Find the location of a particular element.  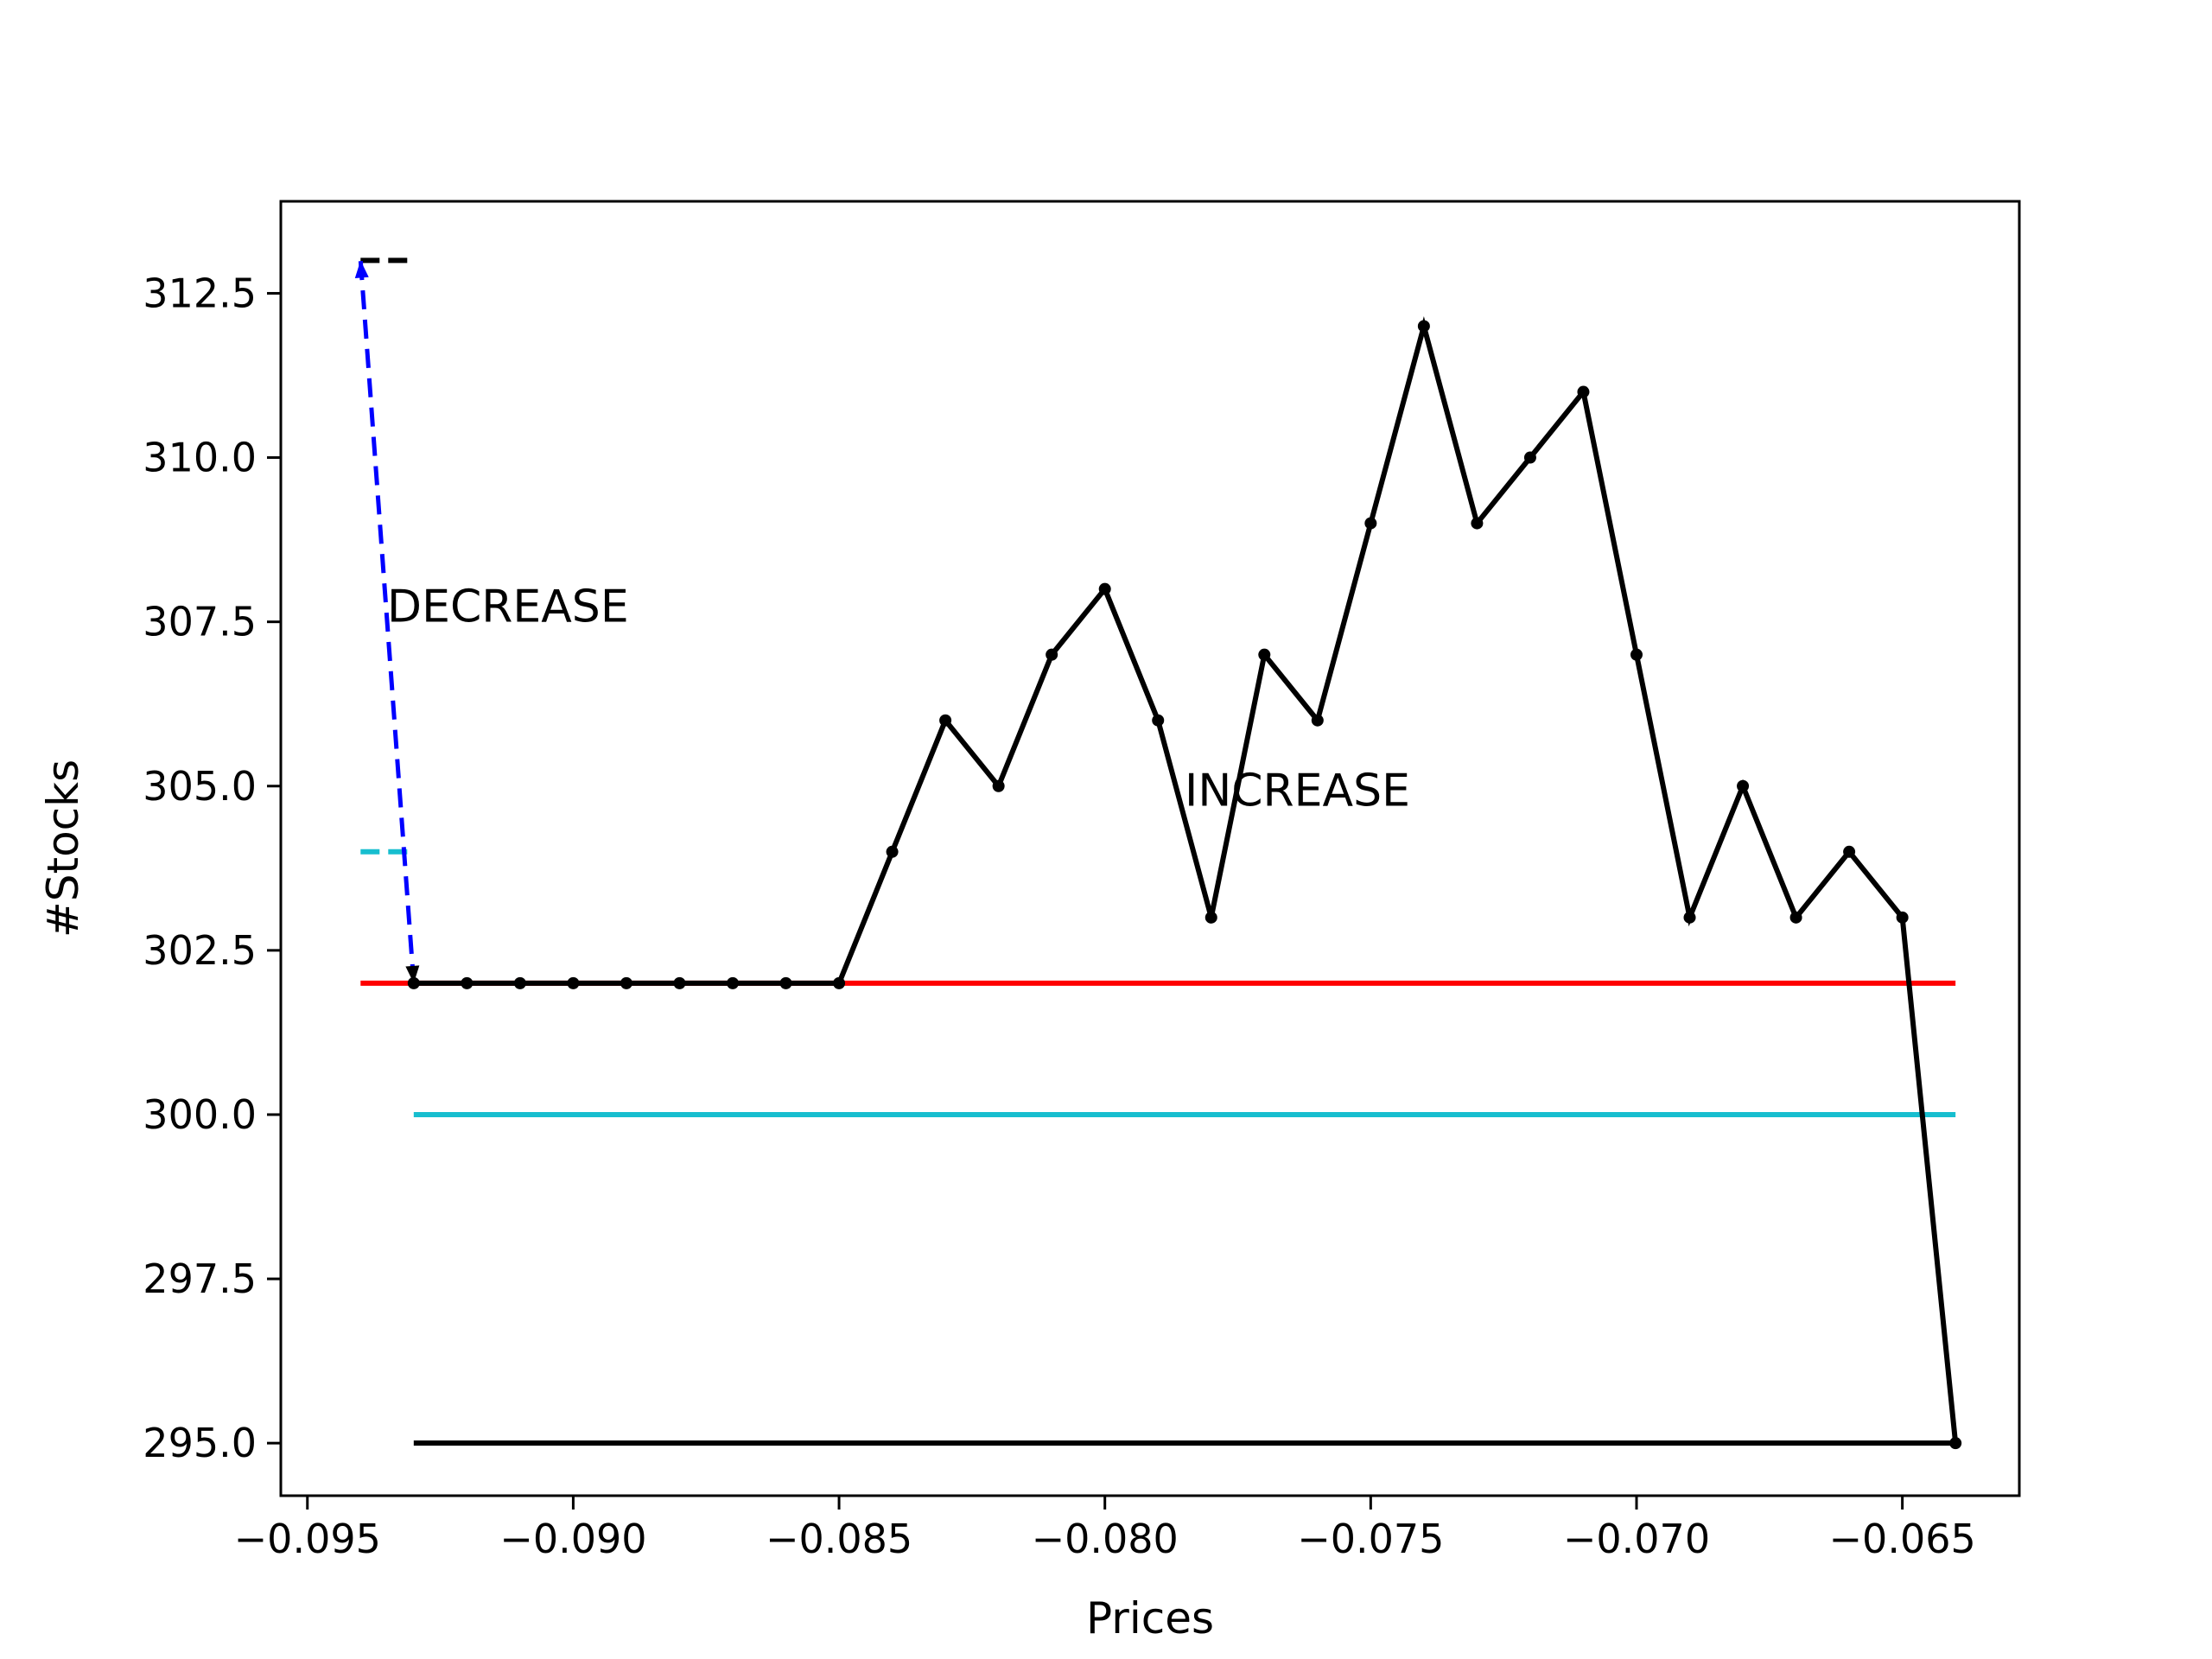

x-tick-label: −0.085 is located at coordinates (839, 1539).